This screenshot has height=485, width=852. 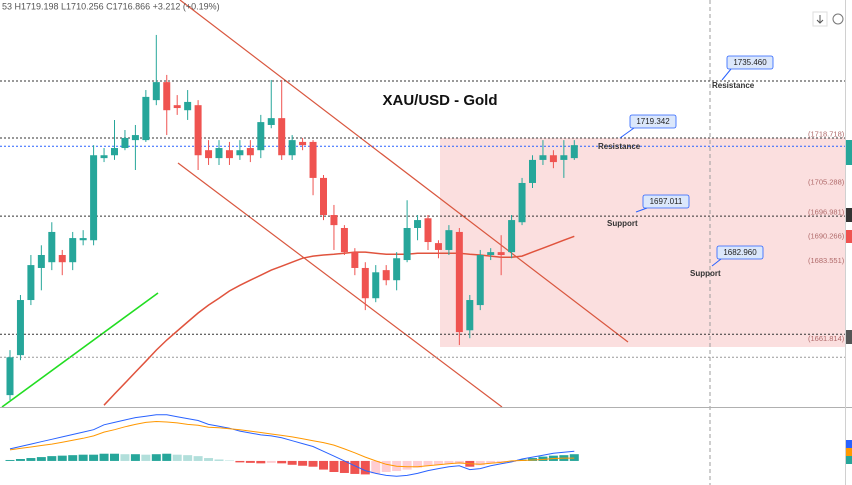 I want to click on callout-price: 1719.342, so click(x=653, y=121).